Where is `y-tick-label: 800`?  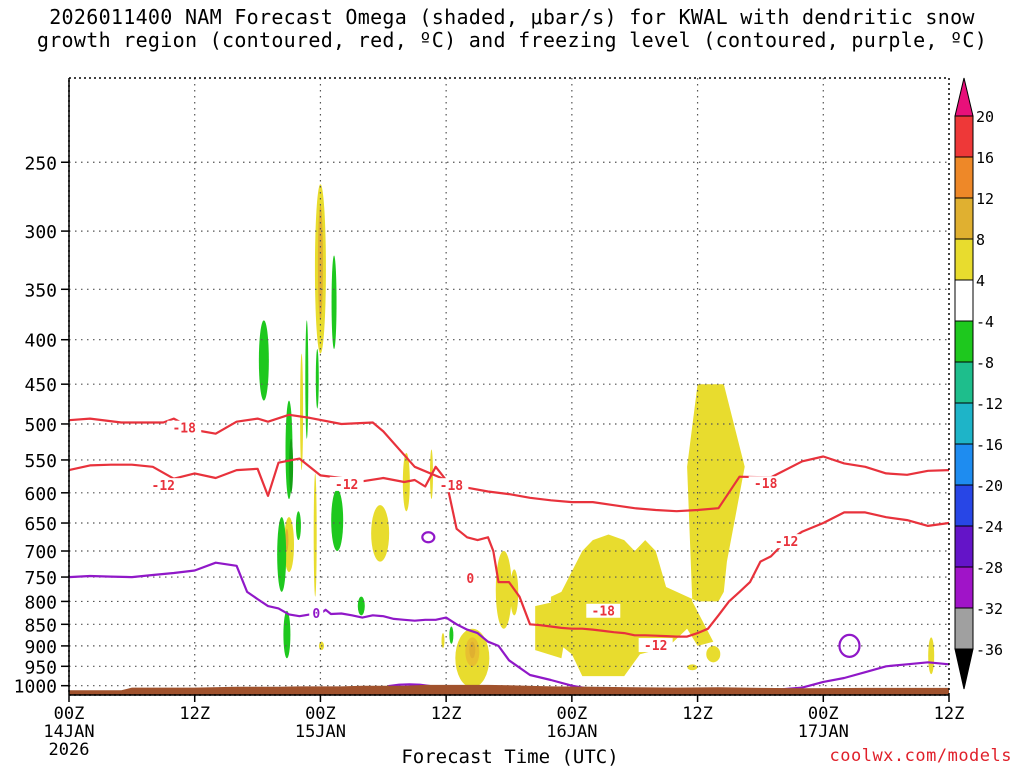 y-tick-label: 800 is located at coordinates (40, 602).